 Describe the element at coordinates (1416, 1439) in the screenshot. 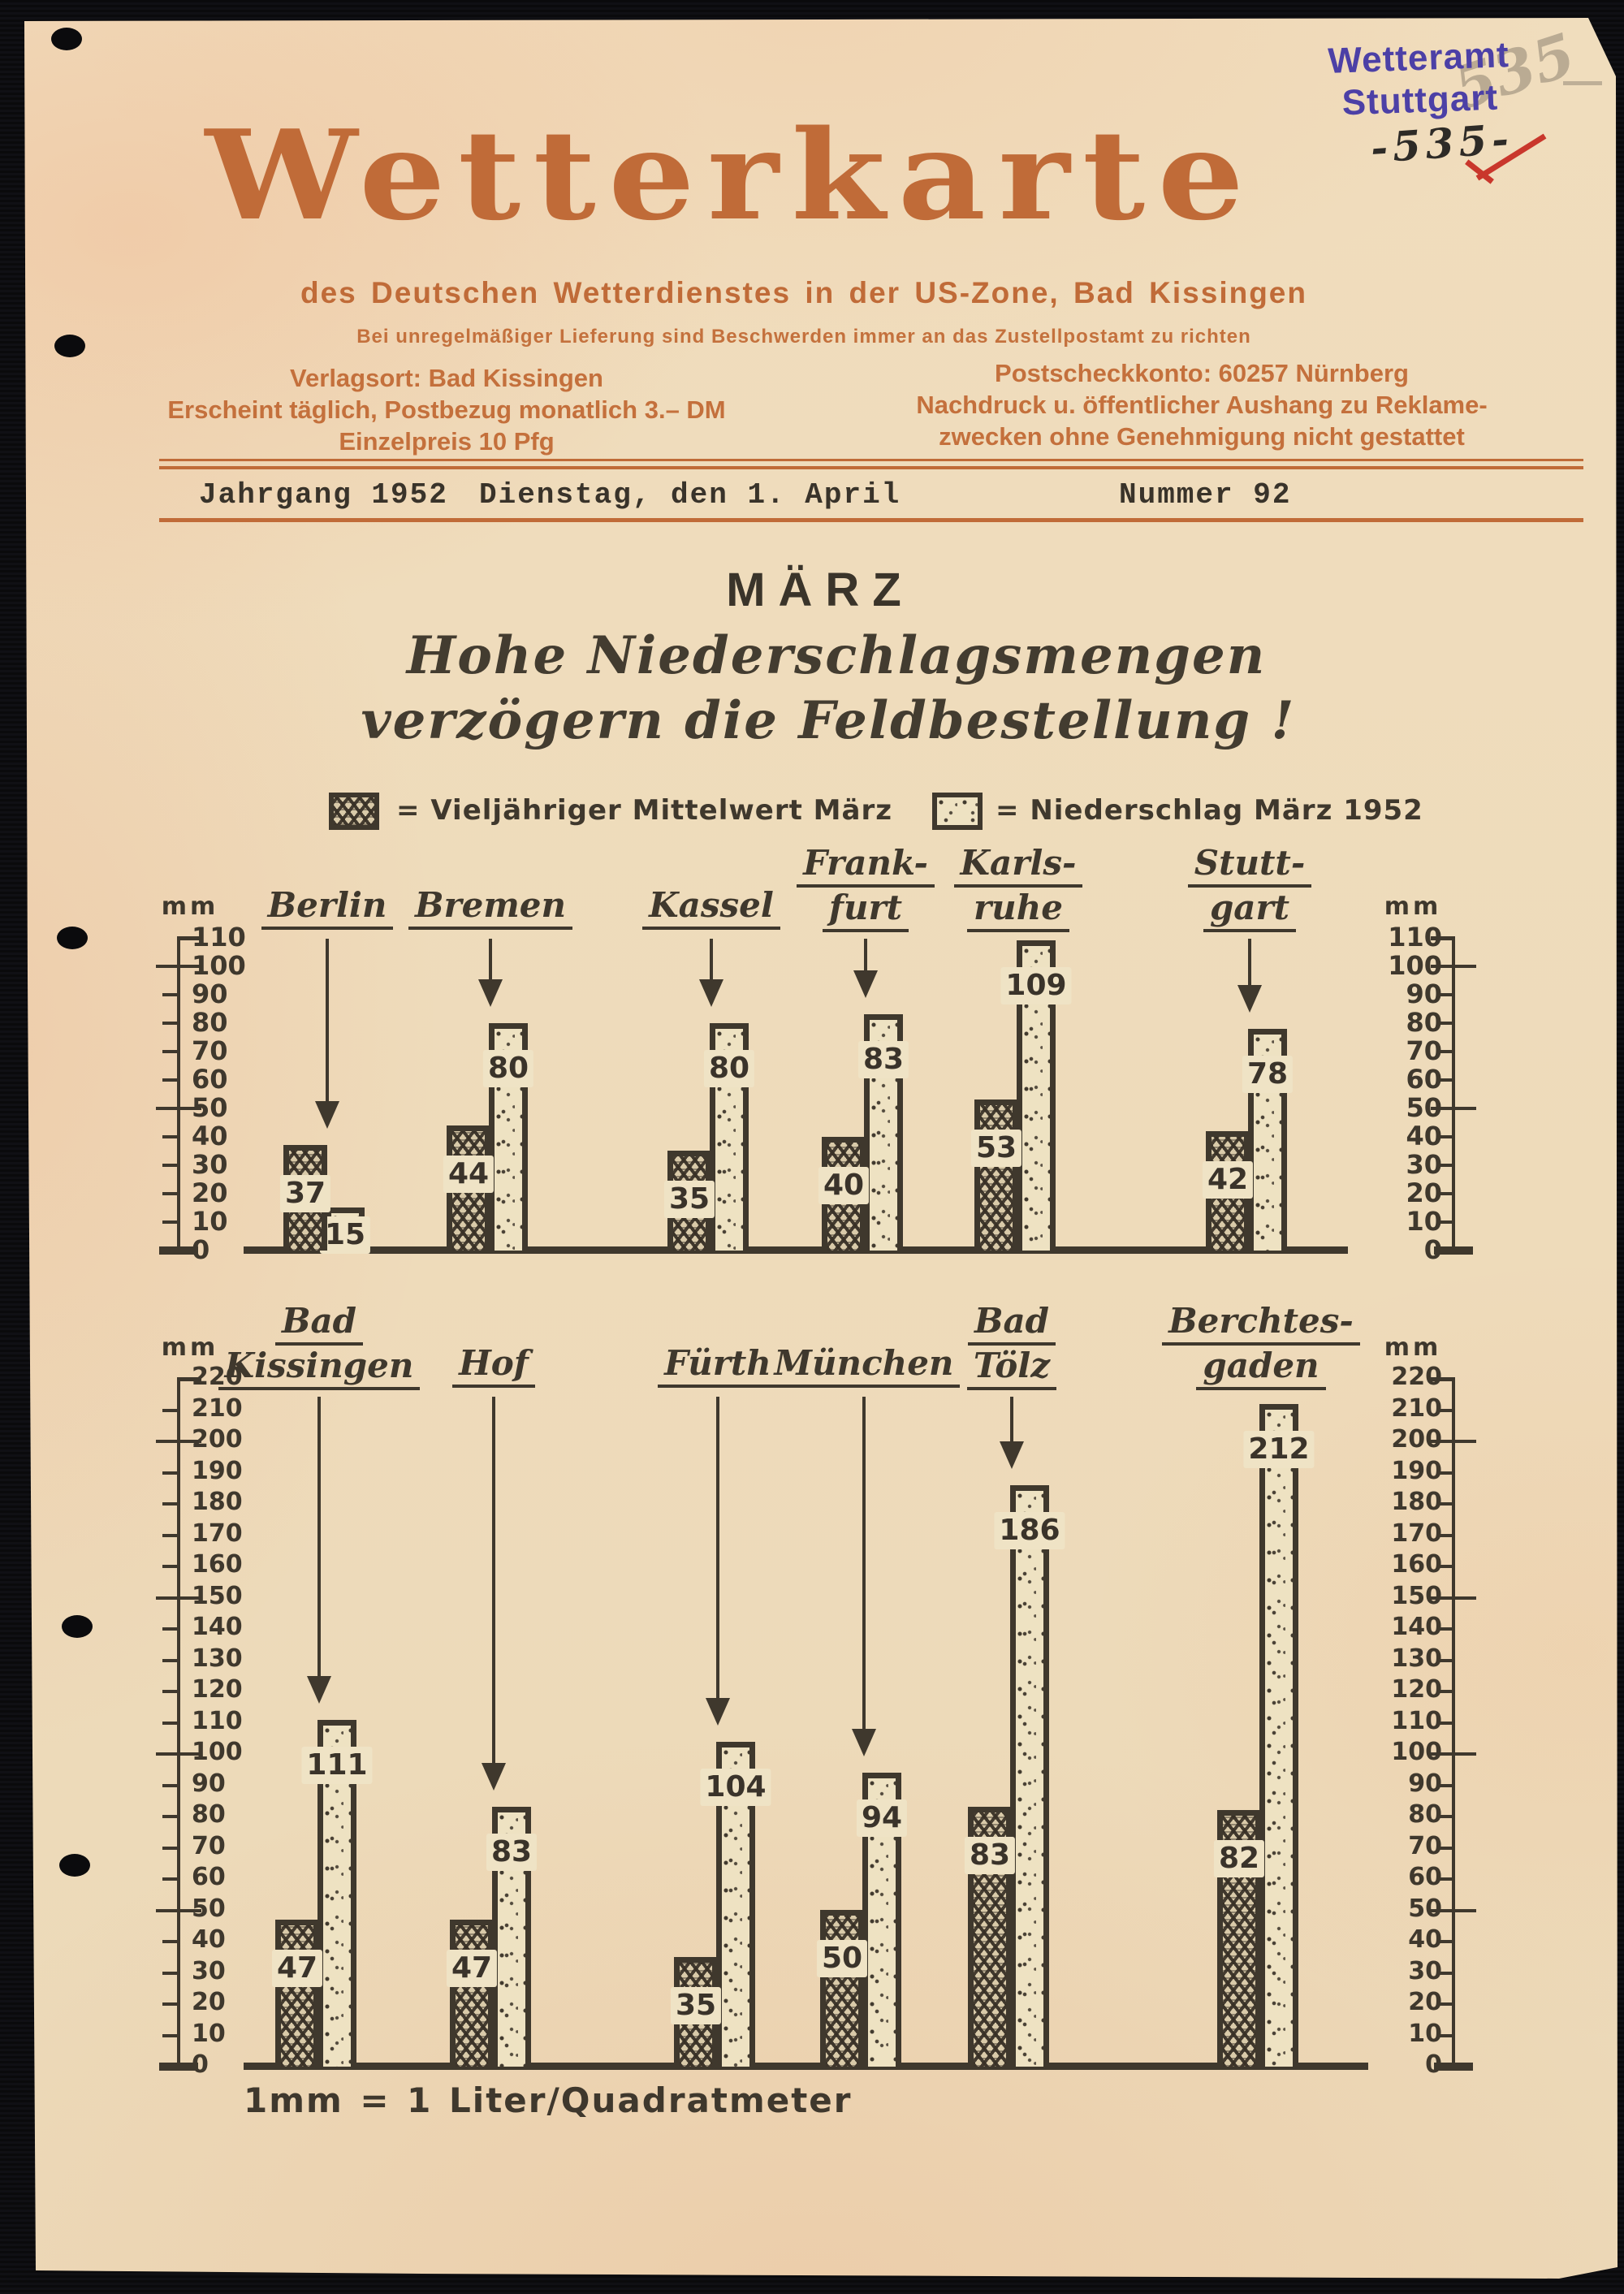

I see `y-axis-tick-label: 200` at that location.